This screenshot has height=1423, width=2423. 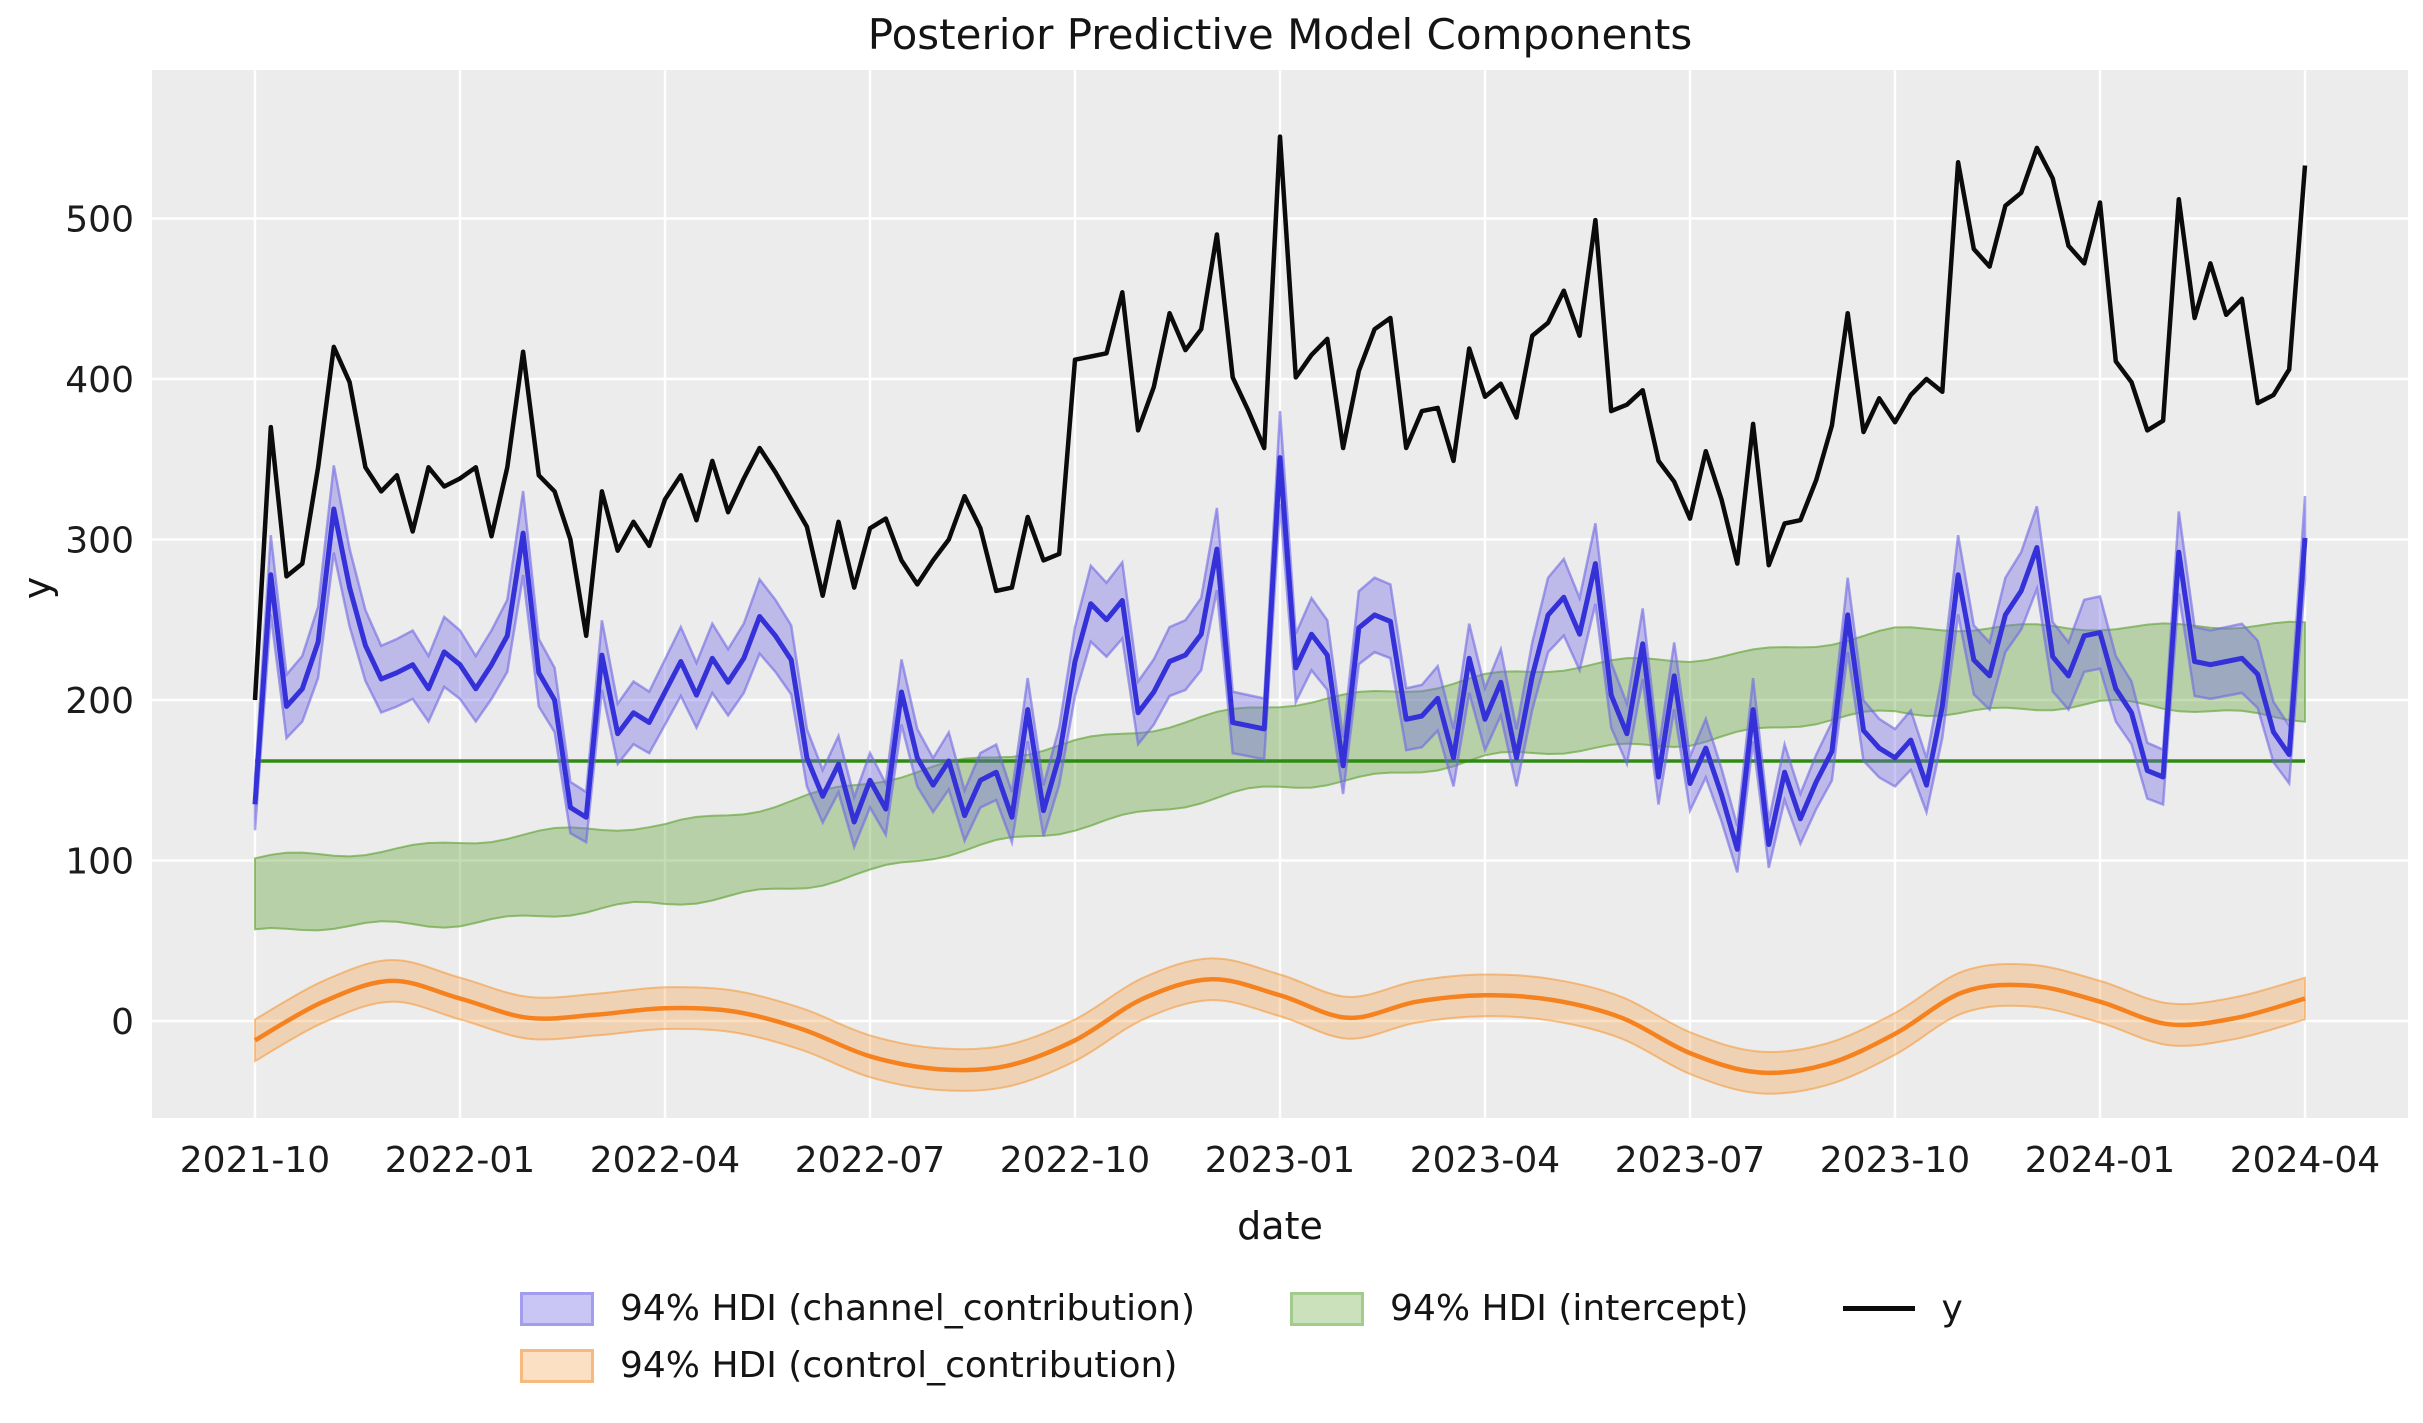 What do you see at coordinates (99, 701) in the screenshot?
I see `y-tick-label-200: 200` at bounding box center [99, 701].